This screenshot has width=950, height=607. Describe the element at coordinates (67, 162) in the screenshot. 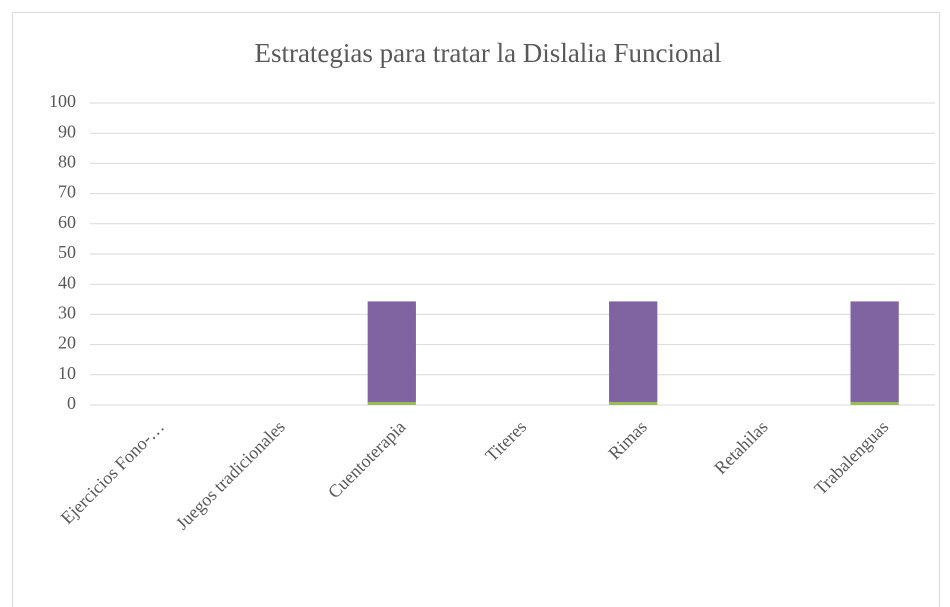

I see `y-tick-label: 80` at that location.